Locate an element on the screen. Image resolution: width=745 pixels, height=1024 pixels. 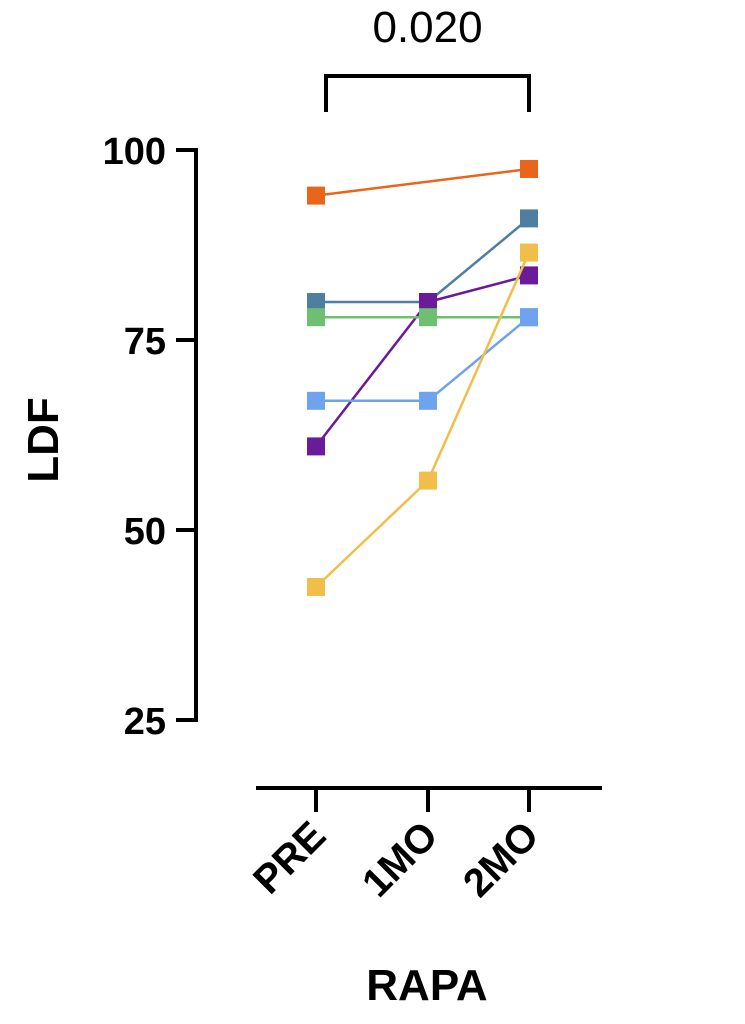
series-group is located at coordinates (422, 378).